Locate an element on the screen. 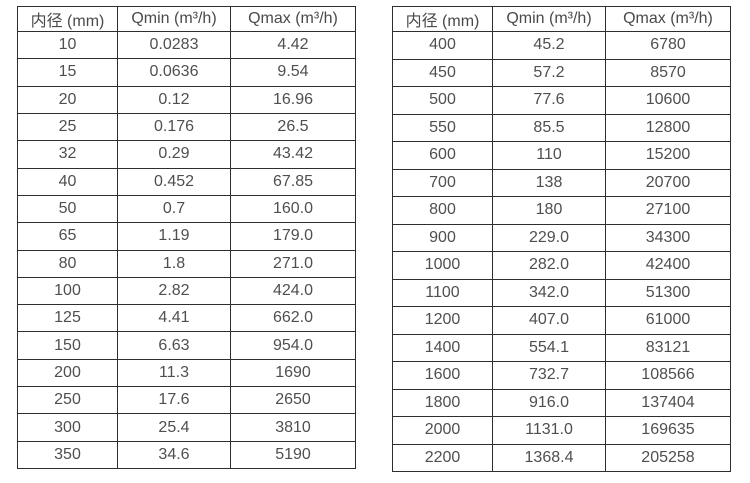 This screenshot has height=483, width=750. table-cell: 51300 is located at coordinates (668, 292).